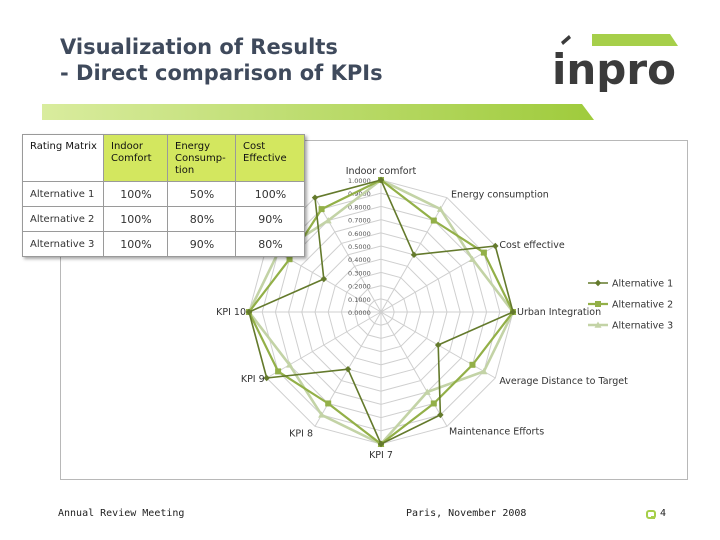 The image size is (720, 540). I want to click on axis-label: Indoor comfort, so click(381, 171).